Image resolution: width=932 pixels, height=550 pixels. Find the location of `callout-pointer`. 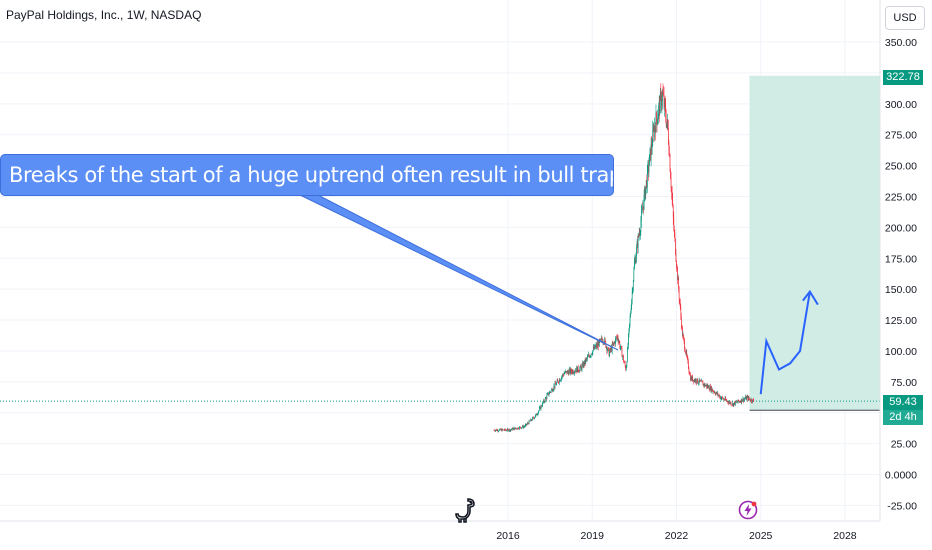

callout-pointer is located at coordinates (459, 272).